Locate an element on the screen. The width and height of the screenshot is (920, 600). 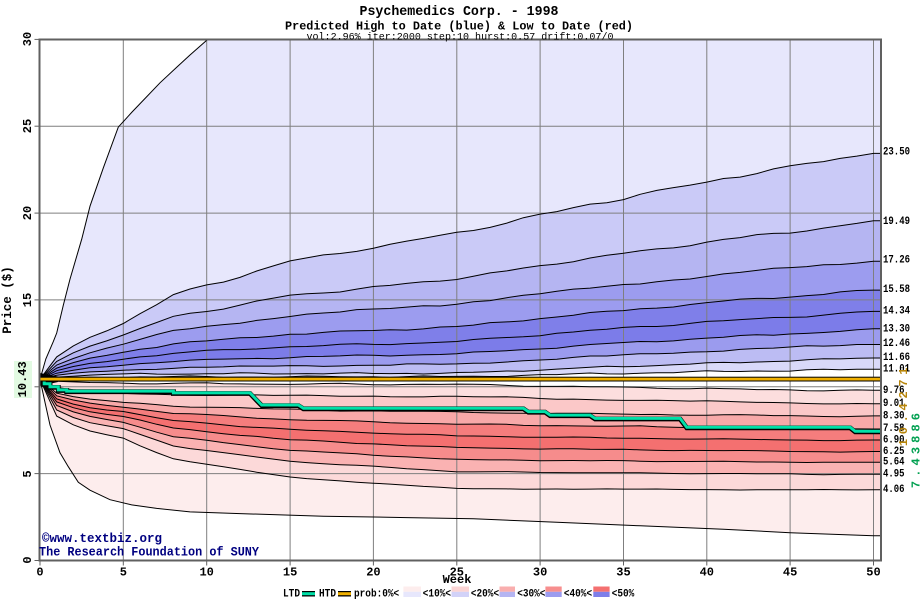
svg-text: ©www.textbiz.org is located at coordinates (102, 539).